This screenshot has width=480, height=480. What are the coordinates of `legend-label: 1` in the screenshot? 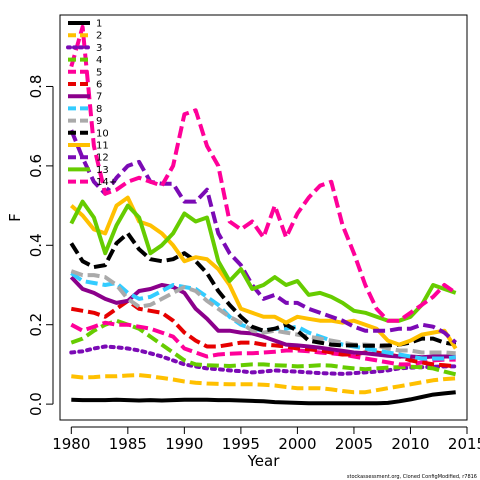 It's located at (99, 24).